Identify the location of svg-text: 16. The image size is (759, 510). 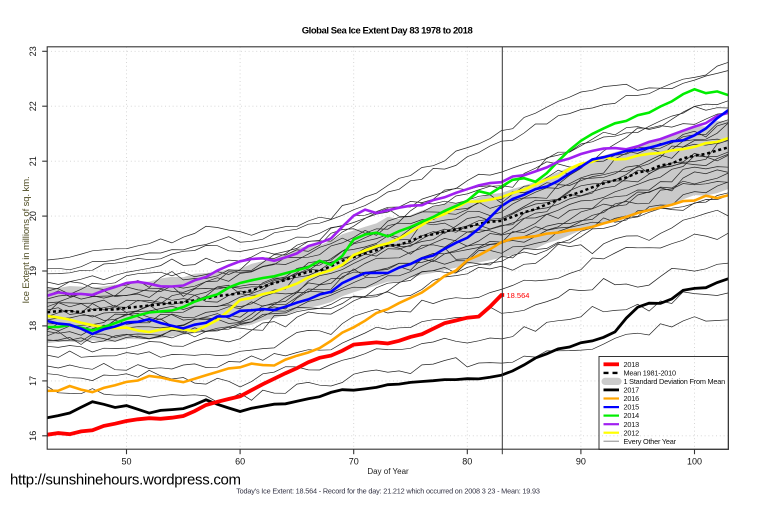
(33, 436).